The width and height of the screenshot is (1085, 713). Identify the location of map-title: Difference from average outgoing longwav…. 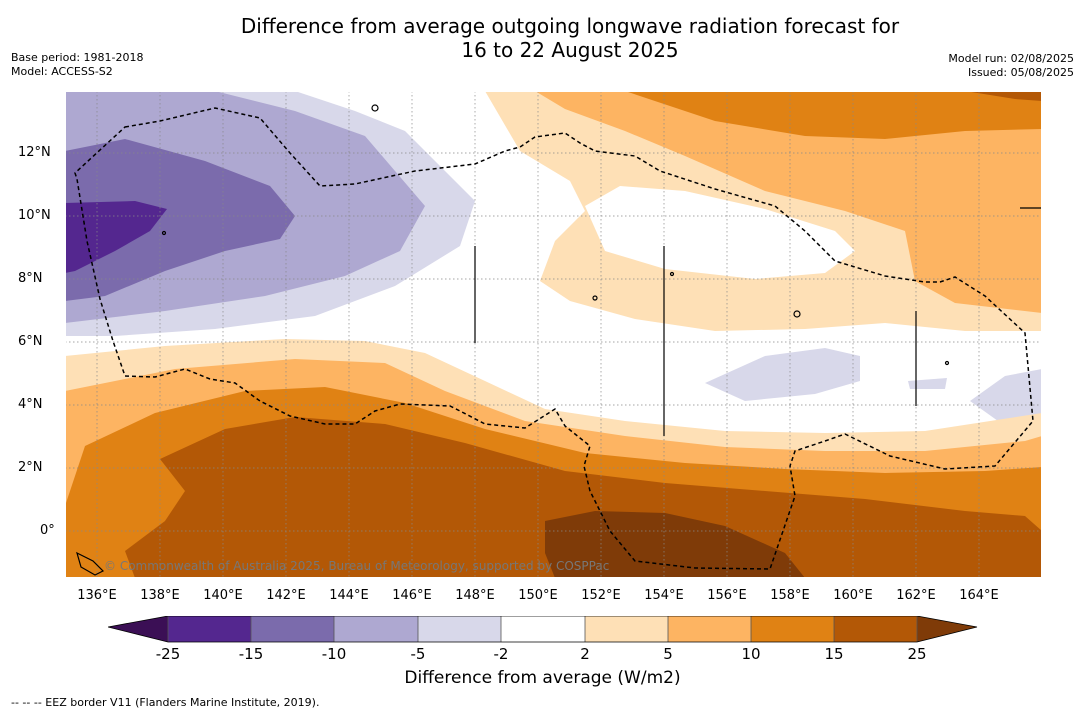
(542, 38).